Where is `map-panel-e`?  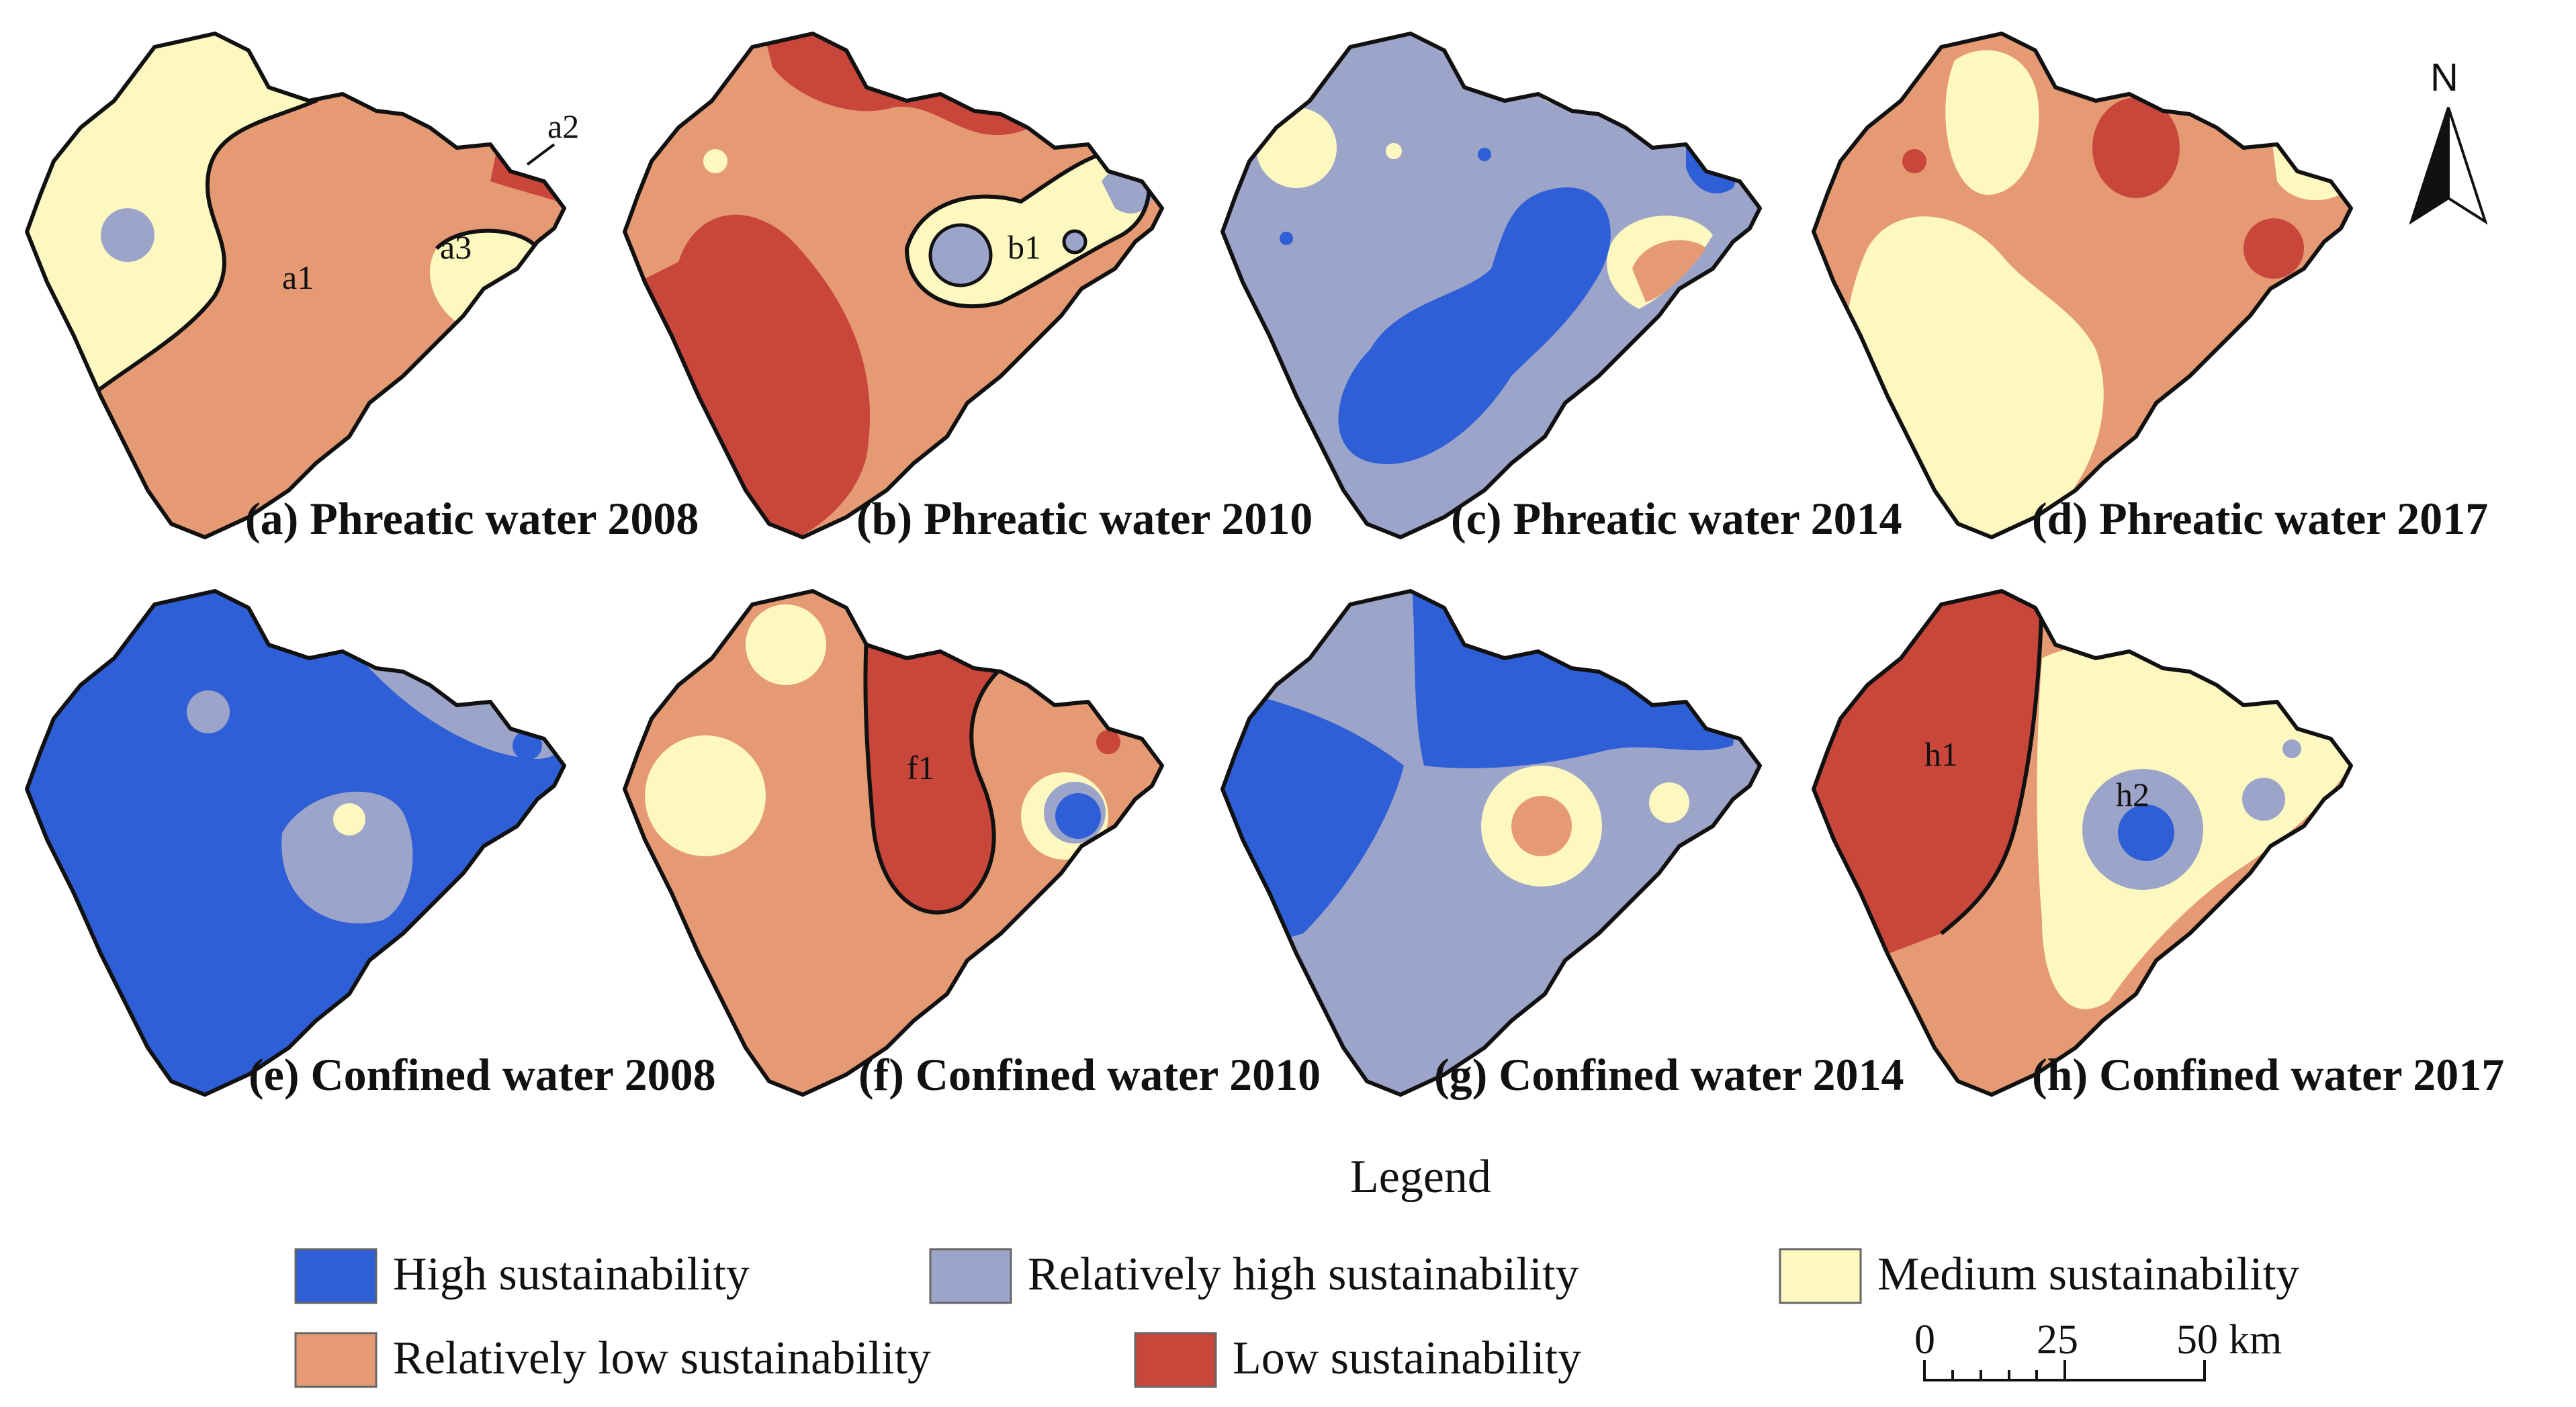
map-panel-e is located at coordinates (302, 839).